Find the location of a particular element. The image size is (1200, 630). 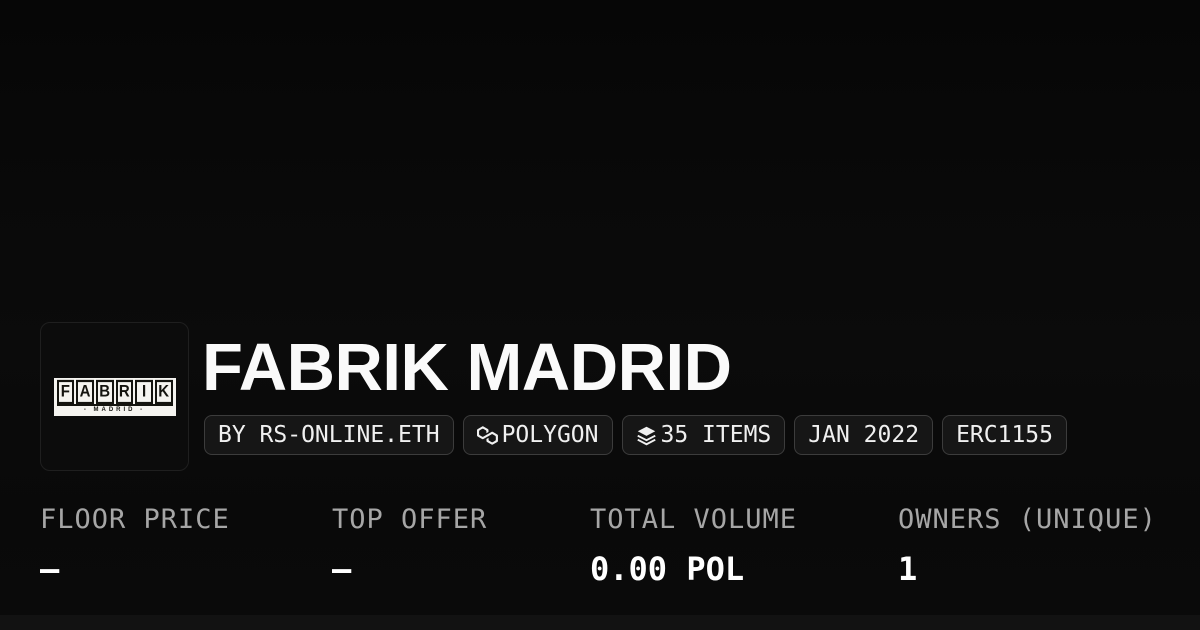

chain-badge: POLYGON is located at coordinates (537, 435).